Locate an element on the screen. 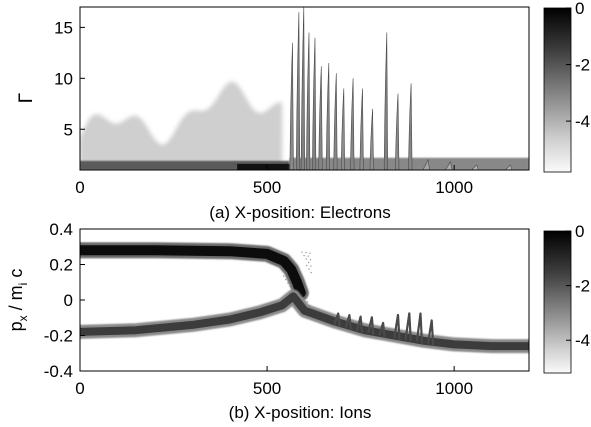  panel-b-colorbar-tick-label: -2 is located at coordinates (582, 286).